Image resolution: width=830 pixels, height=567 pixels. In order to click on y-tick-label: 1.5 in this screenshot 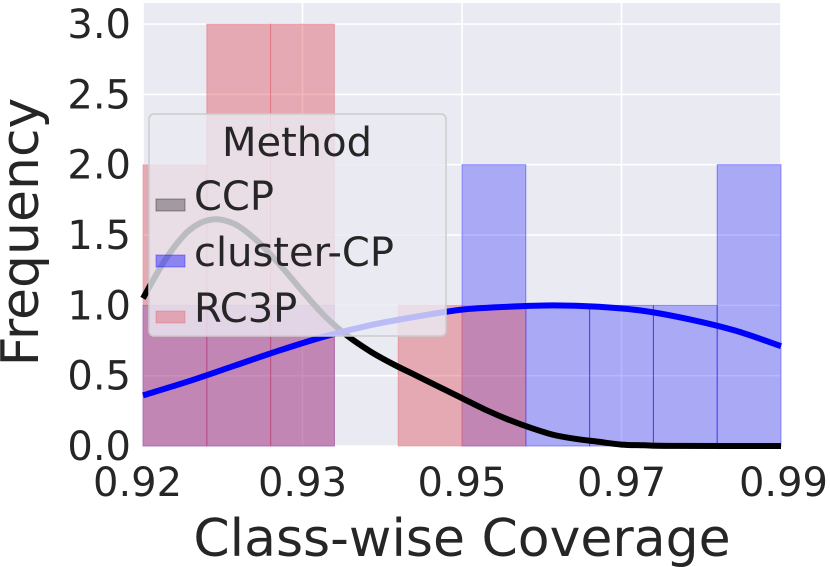, I will do `click(99, 236)`.